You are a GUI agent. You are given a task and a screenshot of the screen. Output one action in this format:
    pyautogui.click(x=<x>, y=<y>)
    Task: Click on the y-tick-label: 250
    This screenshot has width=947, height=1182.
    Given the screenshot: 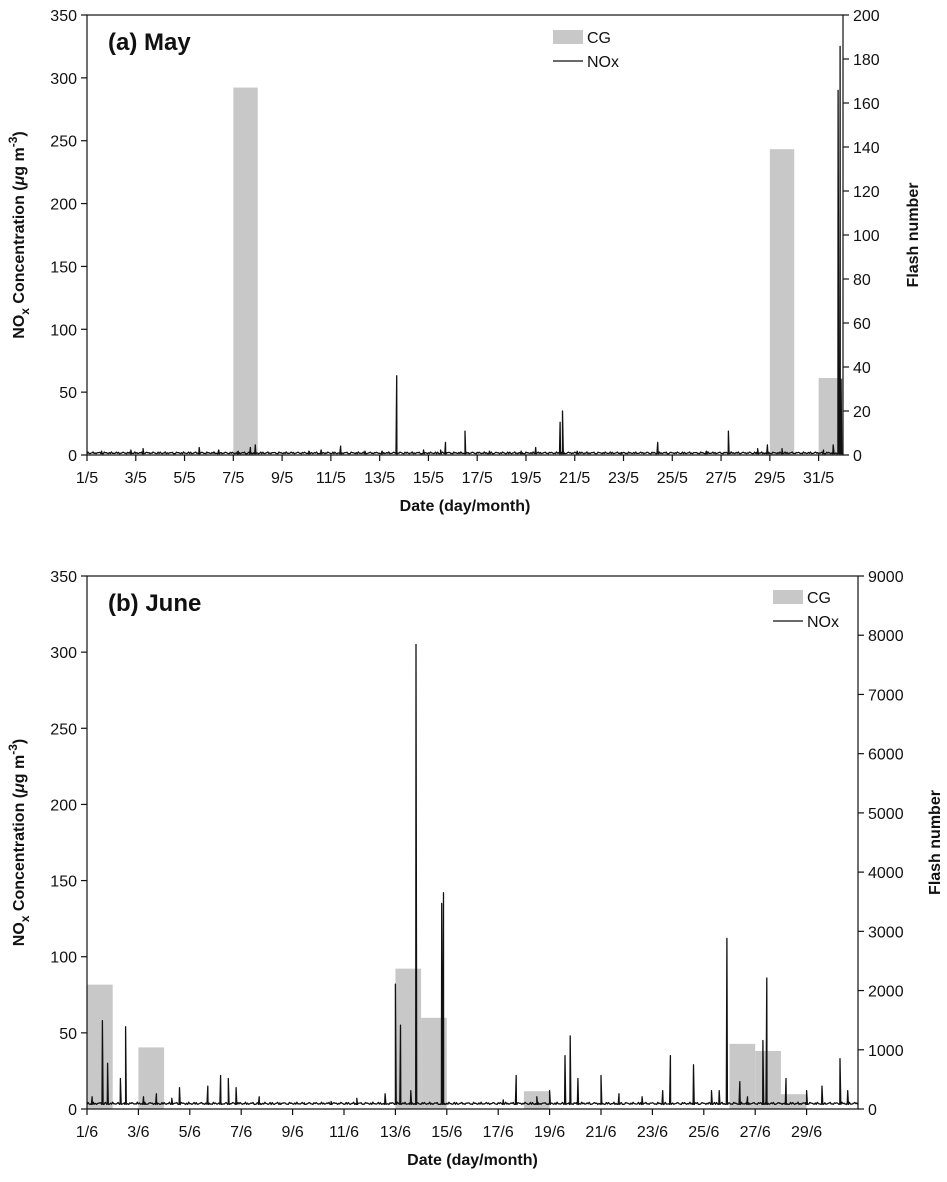 What is the action you would take?
    pyautogui.click(x=63, y=142)
    